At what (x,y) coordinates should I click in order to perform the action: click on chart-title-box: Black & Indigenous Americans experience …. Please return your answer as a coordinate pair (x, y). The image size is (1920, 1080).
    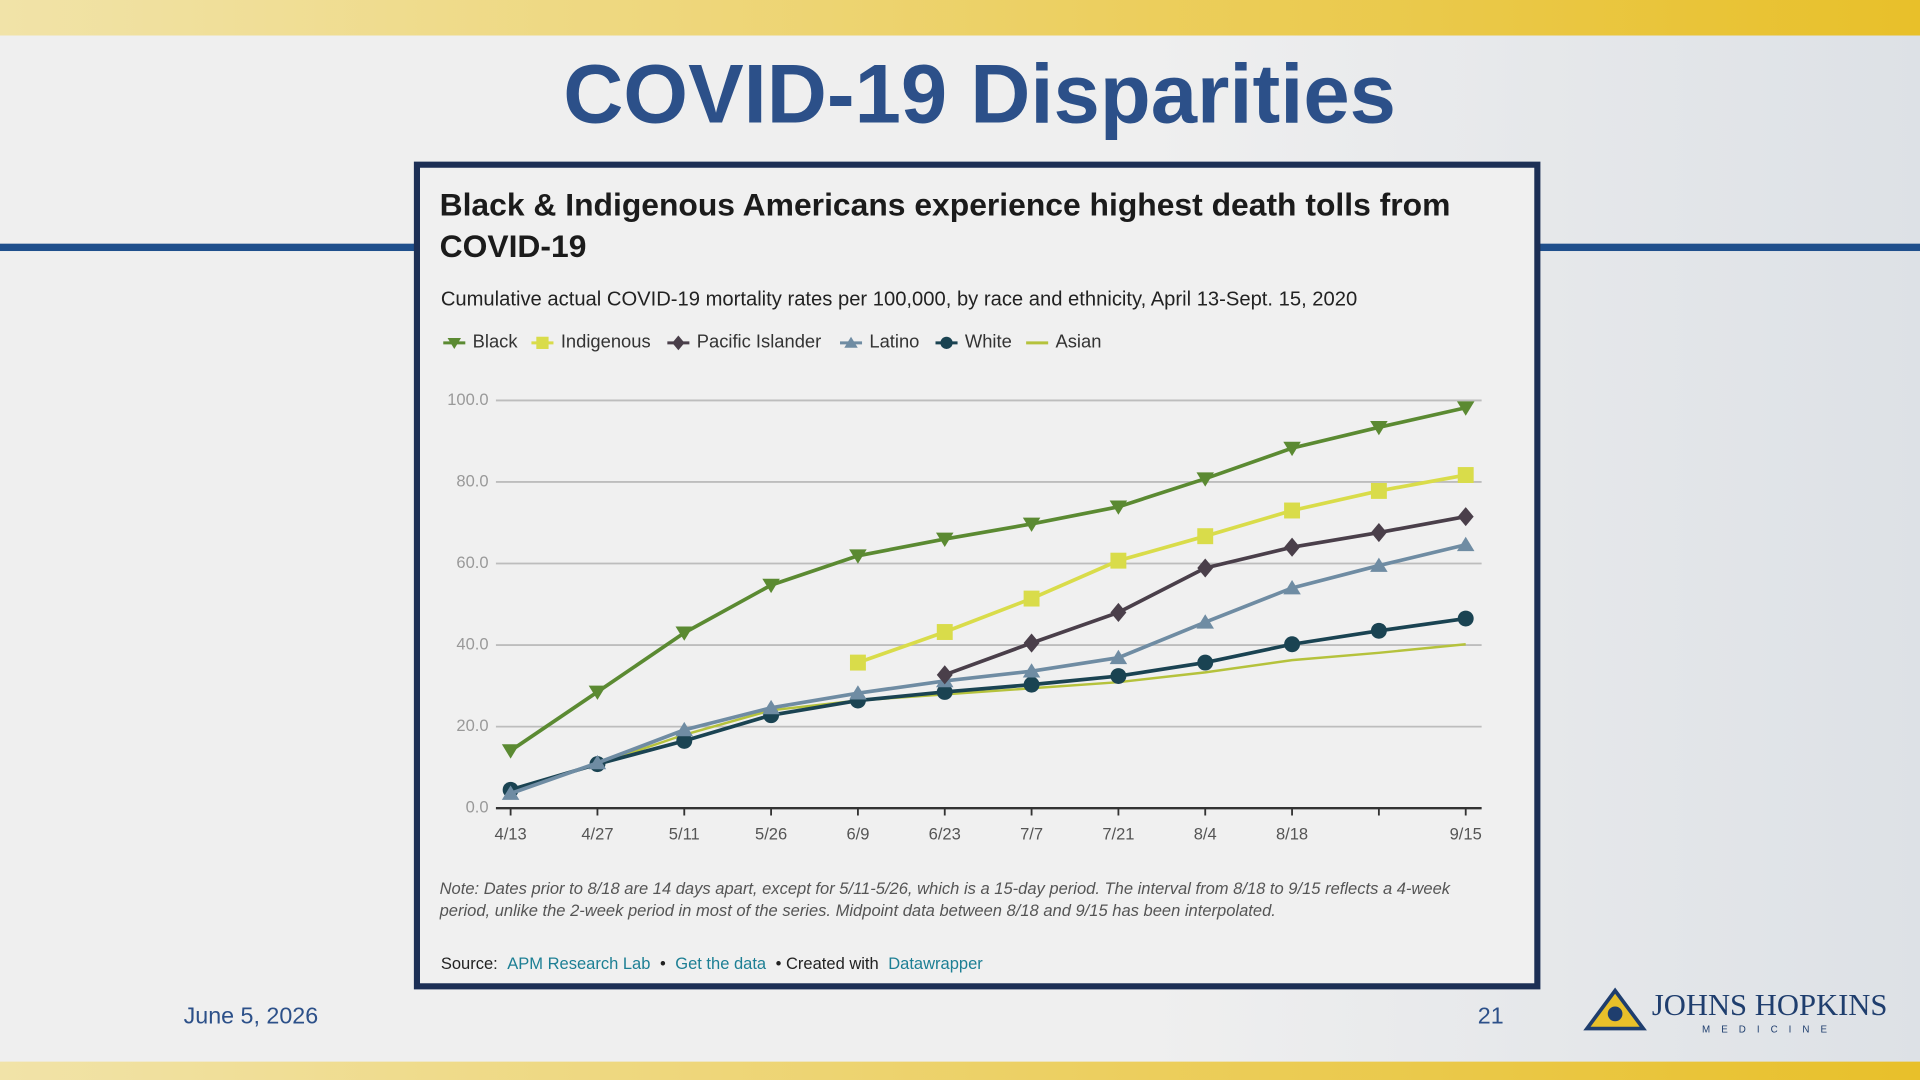
    Looking at the image, I should click on (945, 225).